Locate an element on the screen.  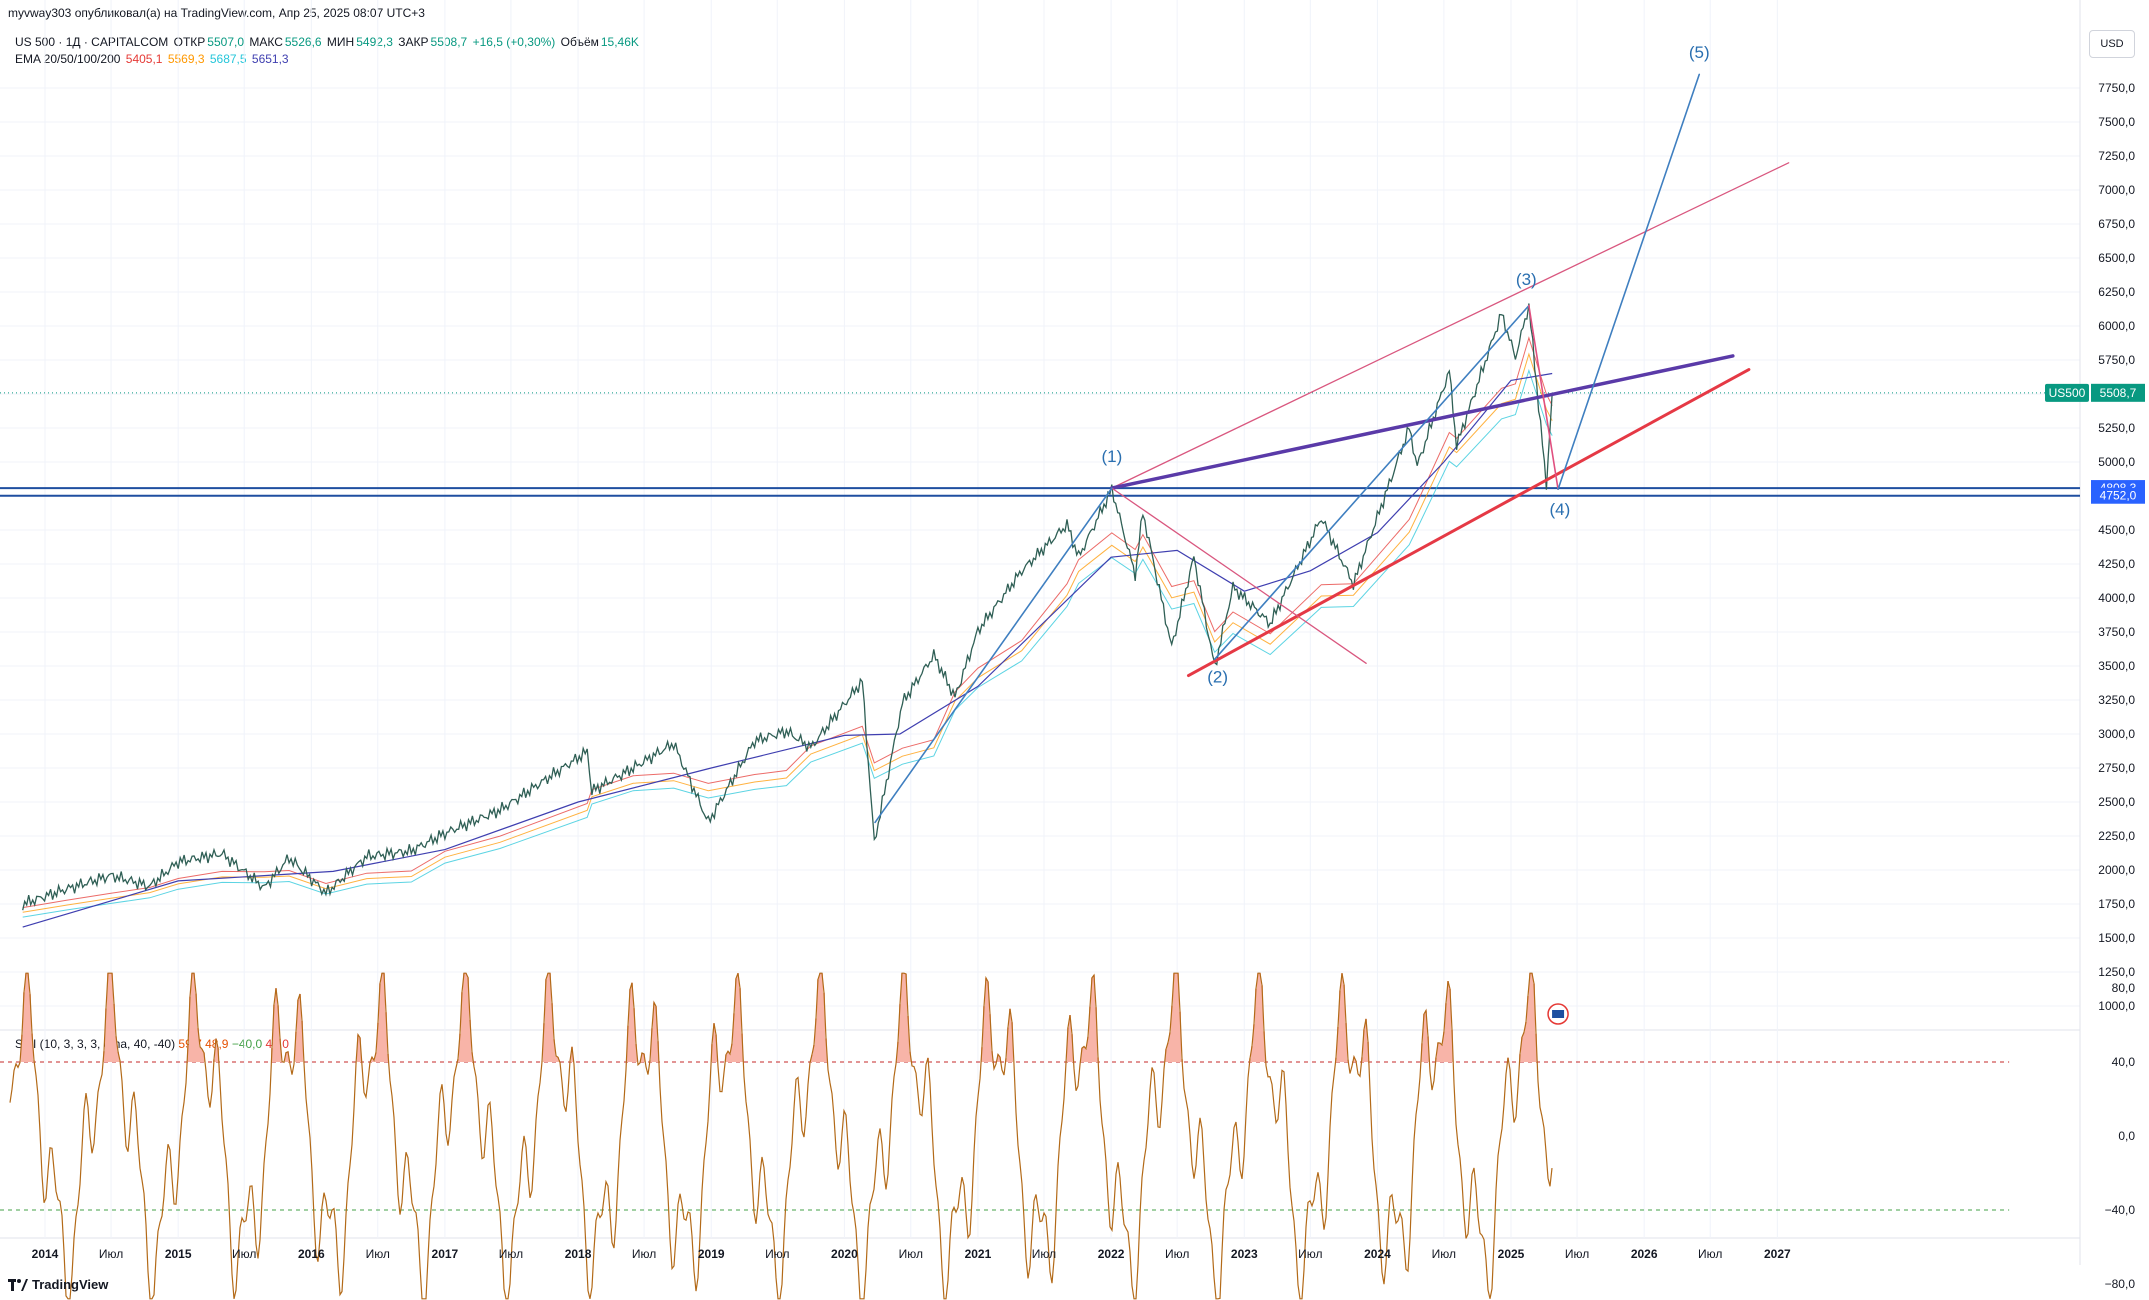
level-badge is located at coordinates (2118, 495).